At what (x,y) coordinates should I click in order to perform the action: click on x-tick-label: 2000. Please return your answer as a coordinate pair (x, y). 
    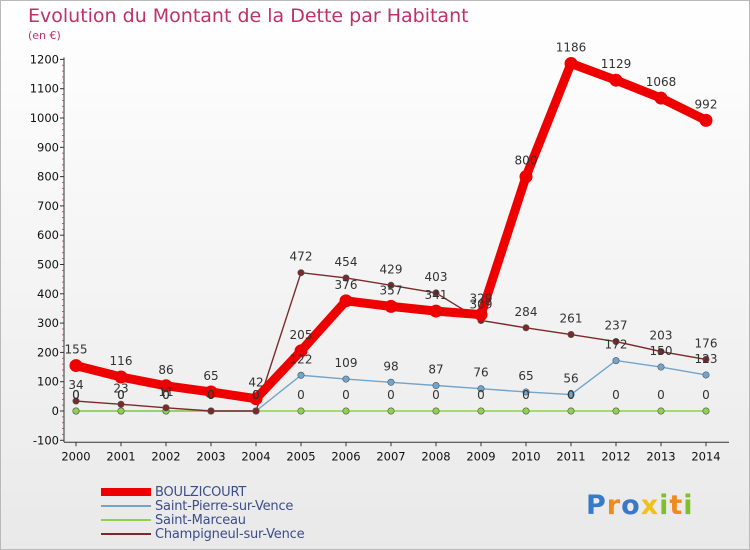
    Looking at the image, I should click on (75, 456).